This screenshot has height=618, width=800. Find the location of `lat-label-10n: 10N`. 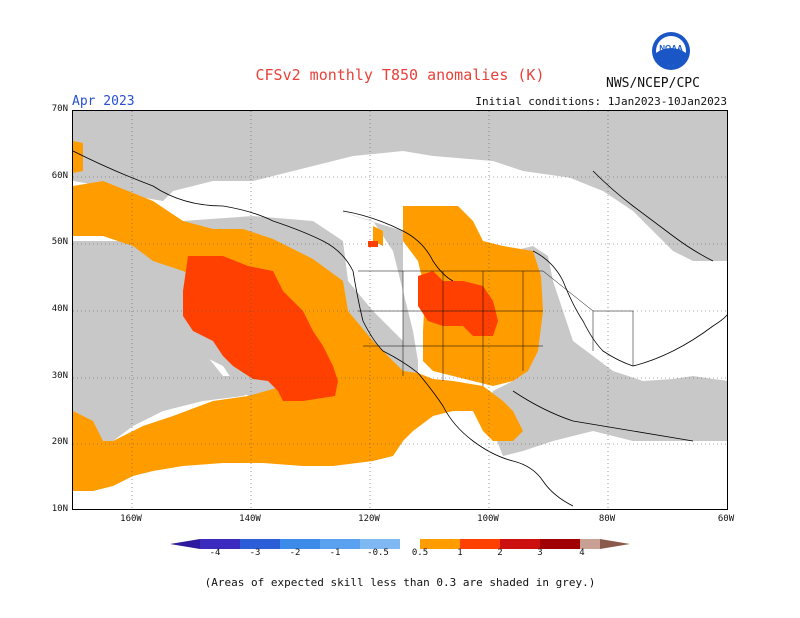

lat-label-10n: 10N is located at coordinates (59, 509).